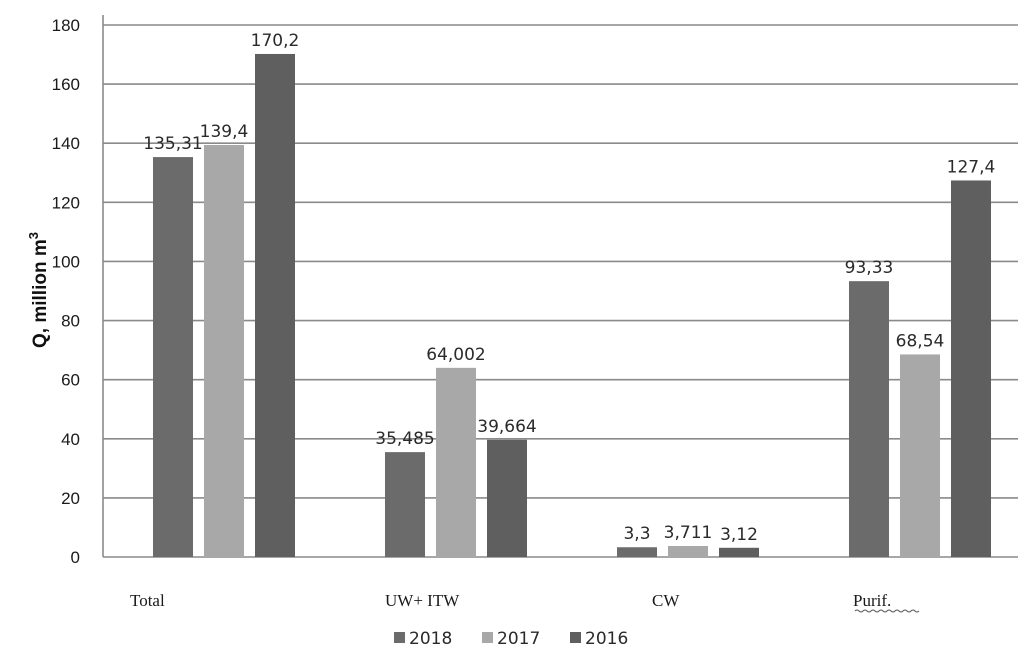 This screenshot has height=650, width=1025. I want to click on category-label: Purif., so click(872, 600).